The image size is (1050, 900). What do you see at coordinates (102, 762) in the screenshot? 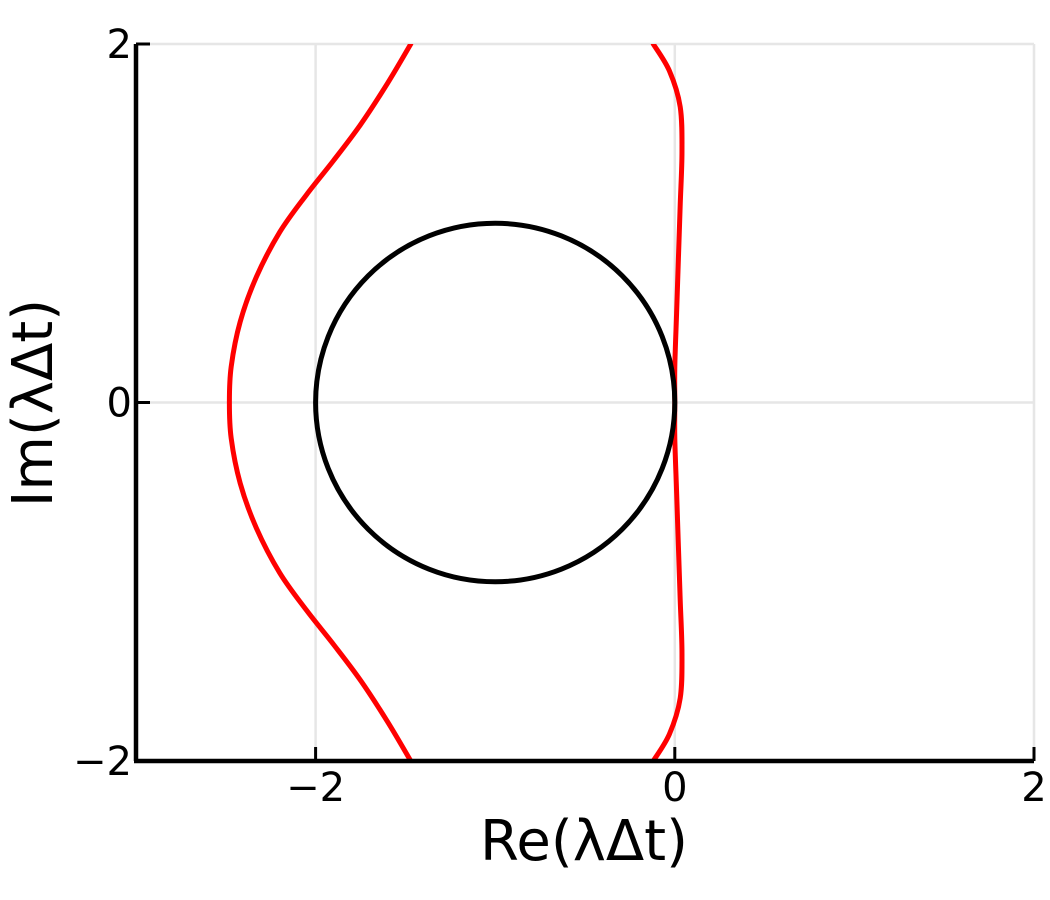
I see `y-tick-label: −2` at bounding box center [102, 762].